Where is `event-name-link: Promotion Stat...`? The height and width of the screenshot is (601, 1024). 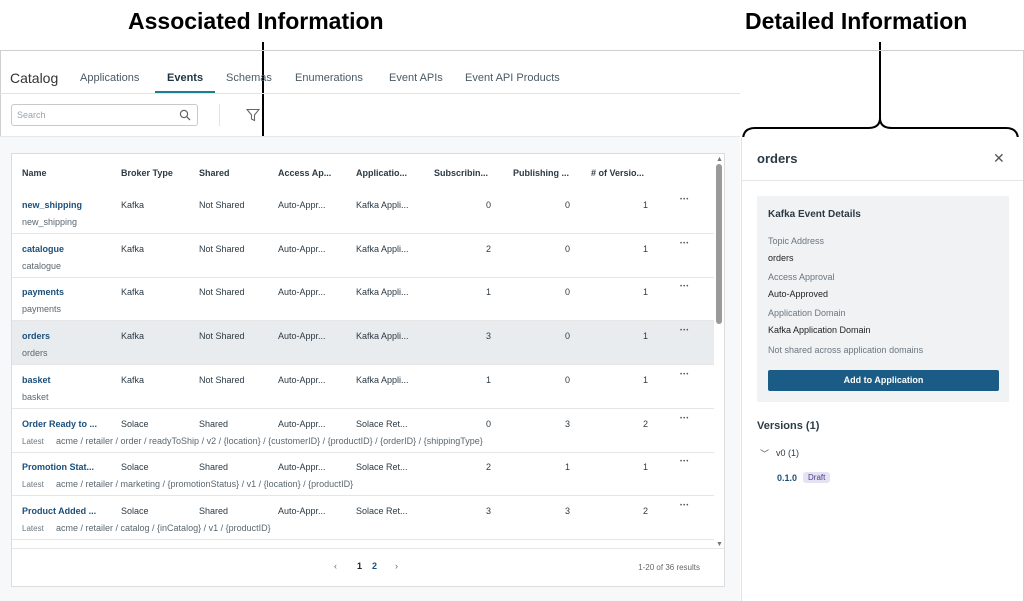
event-name-link: Promotion Stat... is located at coordinates (58, 467).